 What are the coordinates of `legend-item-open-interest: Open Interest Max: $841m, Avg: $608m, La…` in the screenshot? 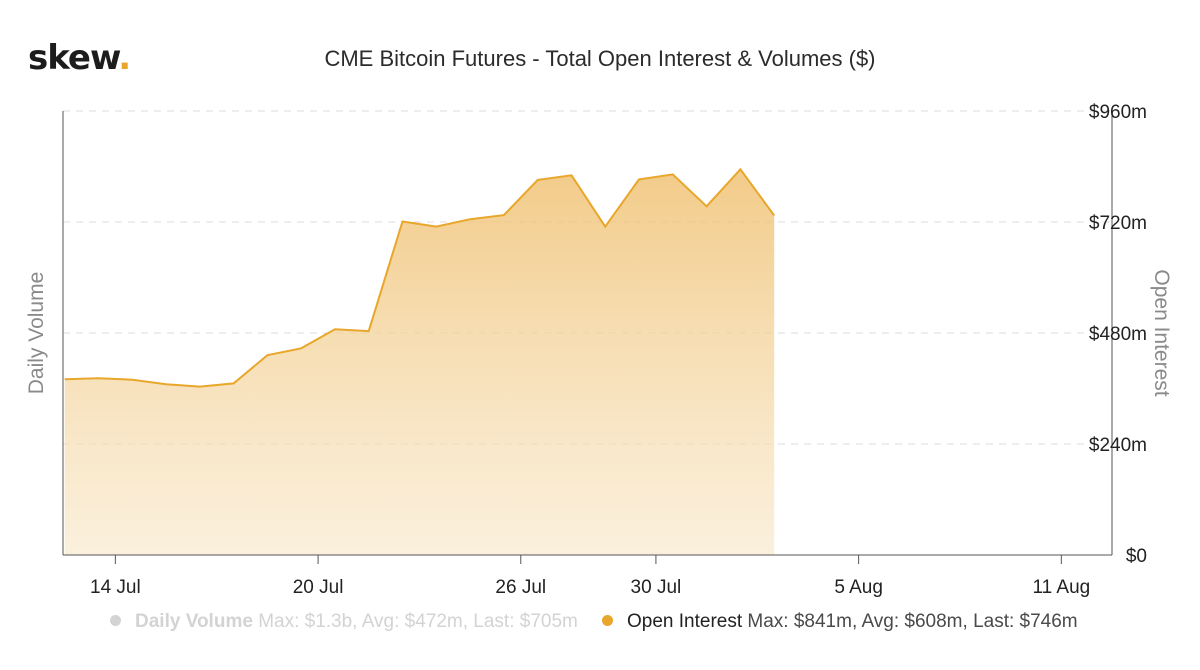 It's located at (840, 622).